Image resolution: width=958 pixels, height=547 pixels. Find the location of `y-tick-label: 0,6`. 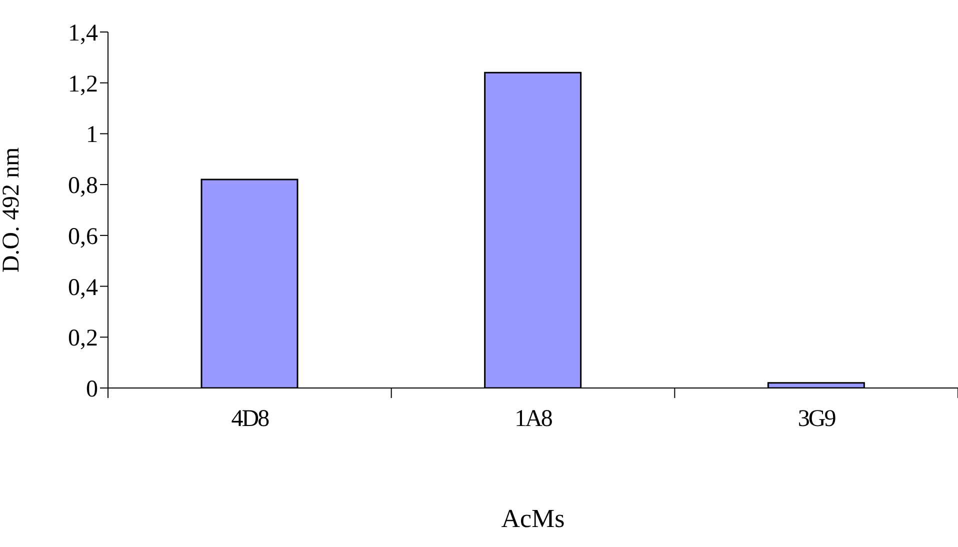

y-tick-label: 0,6 is located at coordinates (83, 237).